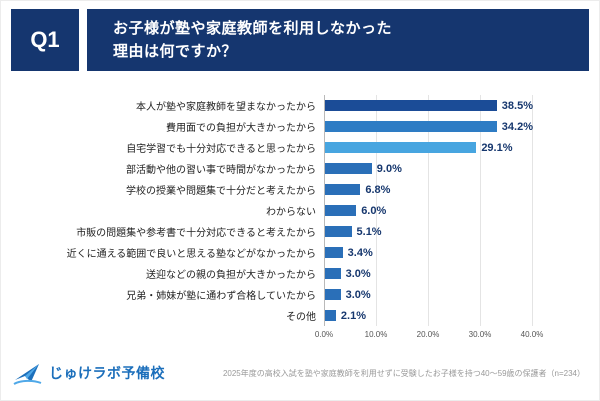 Image resolution: width=600 pixels, height=401 pixels. What do you see at coordinates (353, 315) in the screenshot?
I see `bar-value-label: 2.1%` at bounding box center [353, 315].